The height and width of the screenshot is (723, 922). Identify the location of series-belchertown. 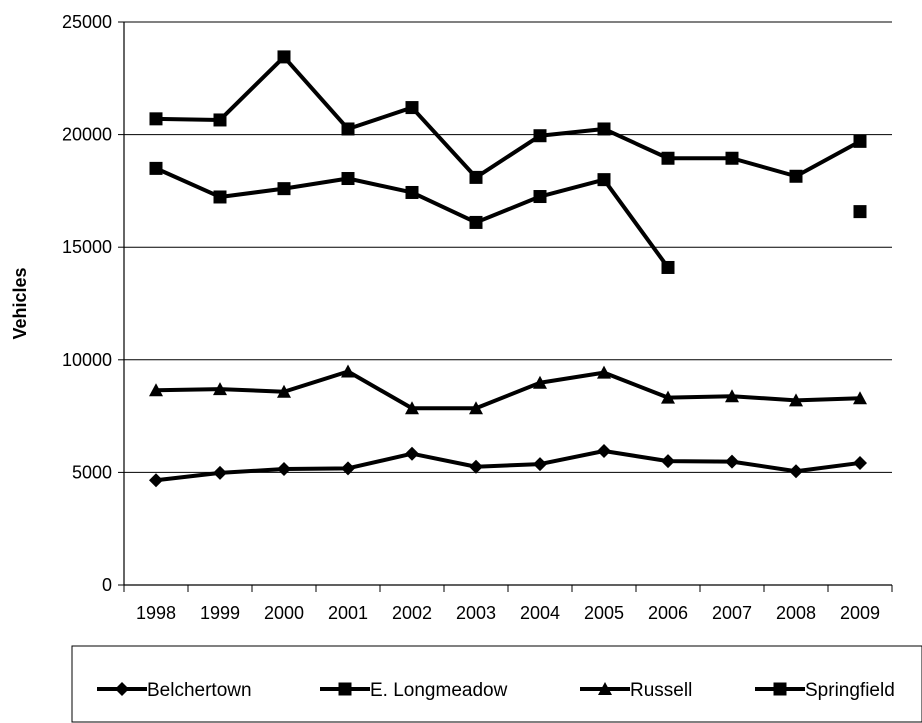
(508, 466).